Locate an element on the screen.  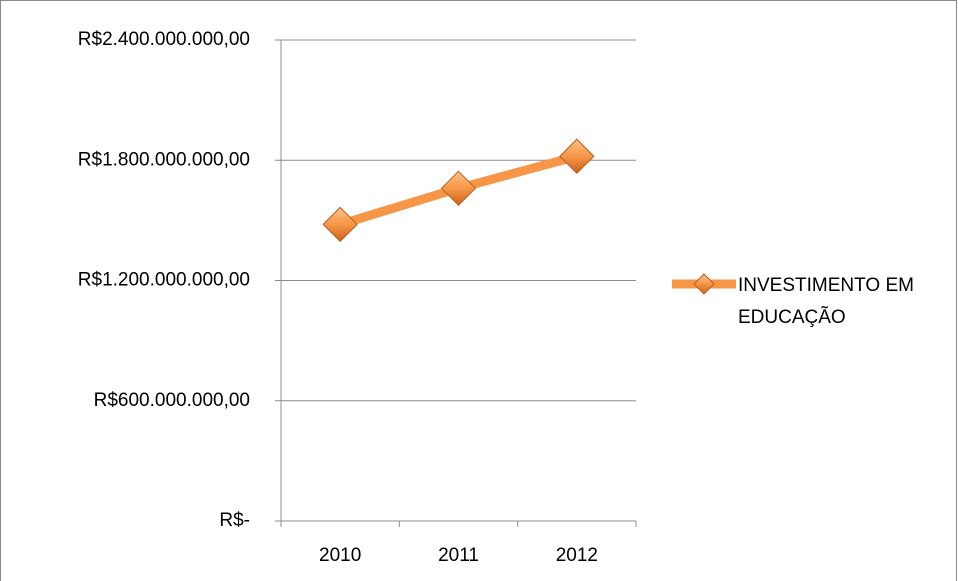
y-tick-label: R$600.000.000,00 is located at coordinates (172, 400).